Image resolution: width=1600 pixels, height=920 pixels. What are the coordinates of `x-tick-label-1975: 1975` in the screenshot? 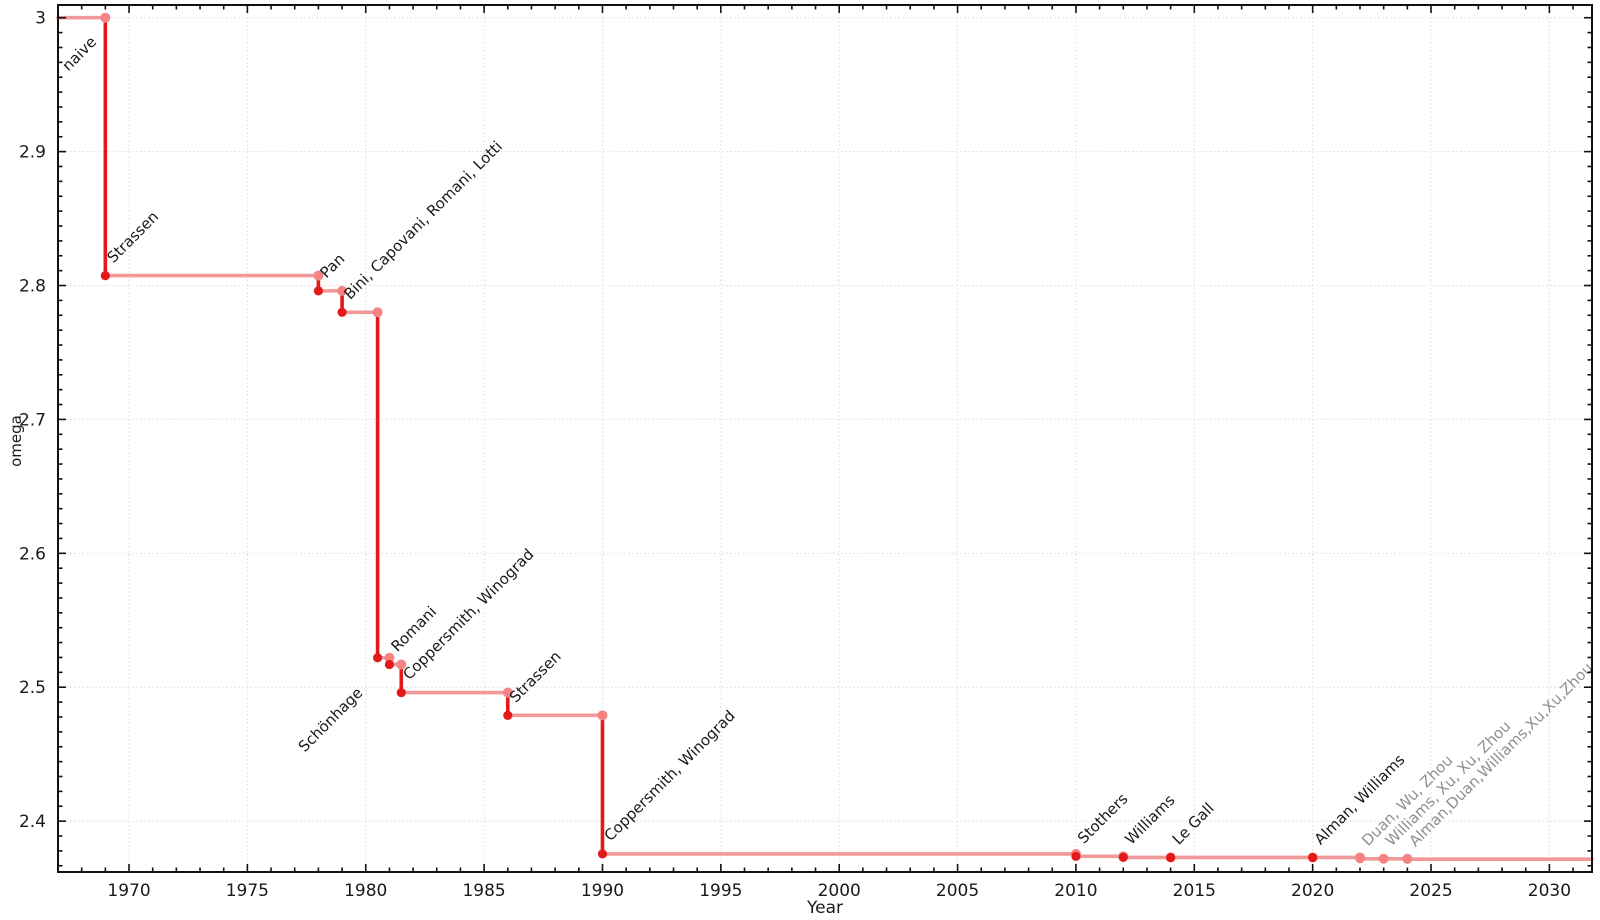 It's located at (247, 891).